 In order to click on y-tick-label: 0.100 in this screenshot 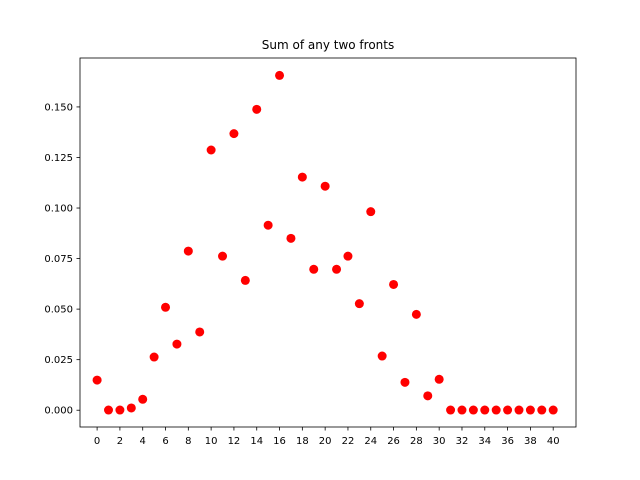, I will do `click(58, 209)`.